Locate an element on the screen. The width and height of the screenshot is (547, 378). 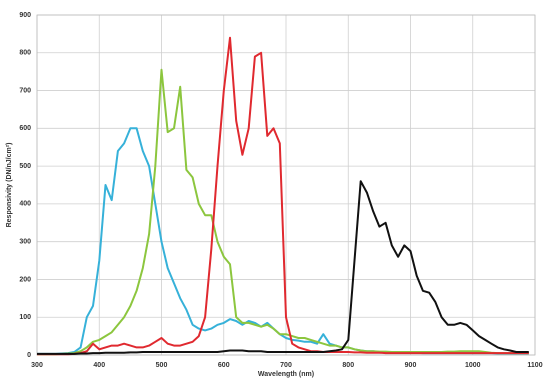
y-tick-label: 600 is located at coordinates (25, 128).